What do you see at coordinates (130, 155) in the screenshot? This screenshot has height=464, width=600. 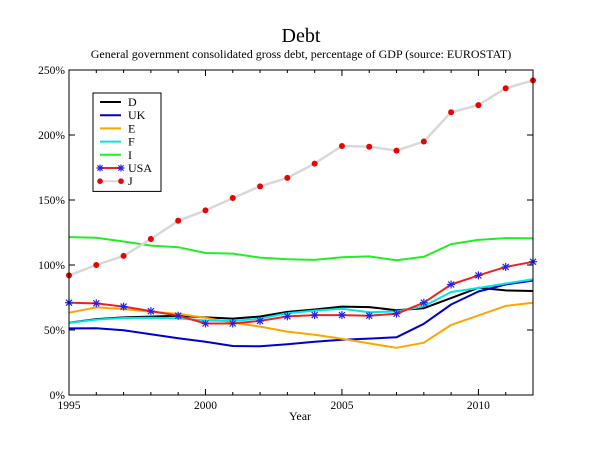 I see `legend-label: I` at bounding box center [130, 155].